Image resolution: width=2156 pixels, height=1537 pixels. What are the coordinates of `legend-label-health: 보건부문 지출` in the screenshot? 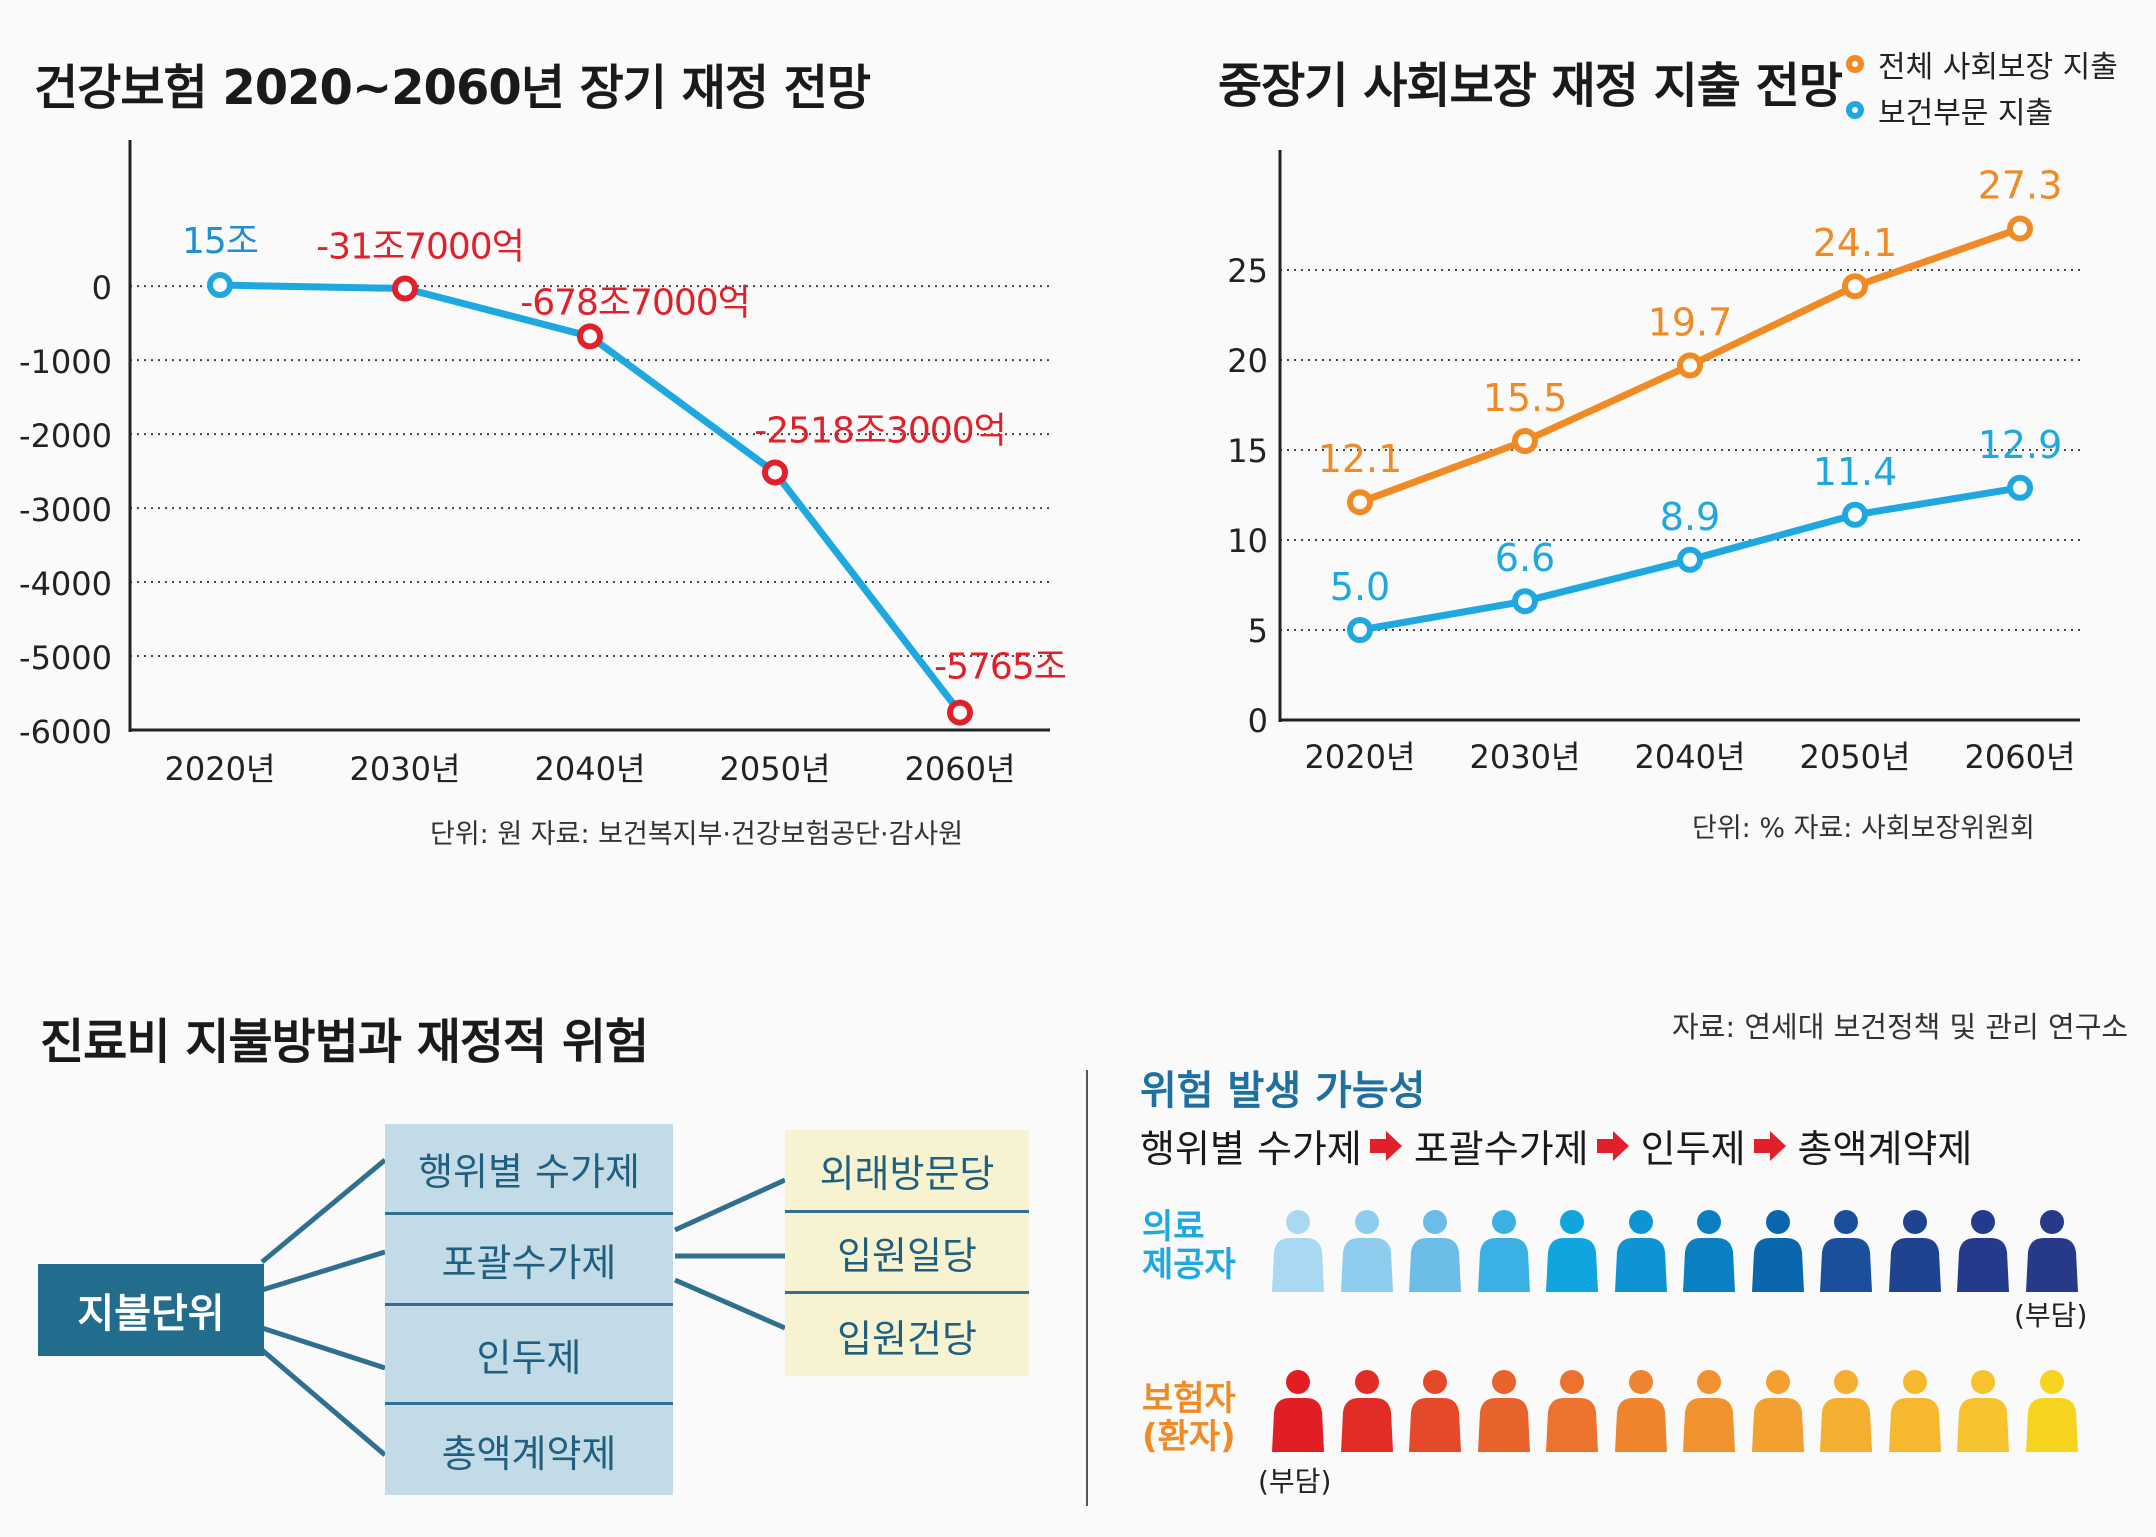 It's located at (1966, 113).